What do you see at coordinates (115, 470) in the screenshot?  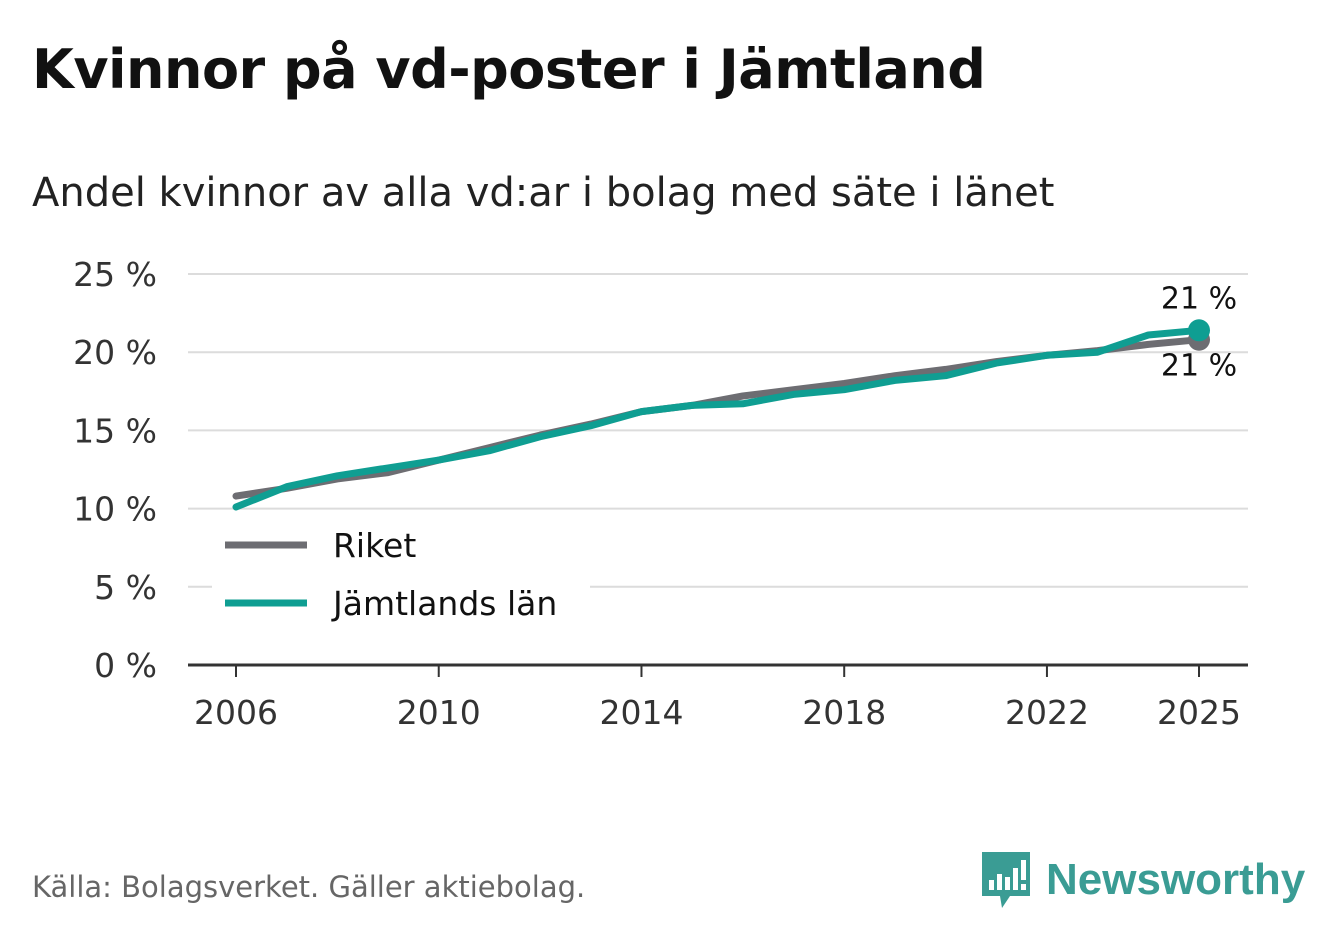 I see `y-axis-ticks: 0 % 5 % 10 % 15 % 20 % 25 %` at bounding box center [115, 470].